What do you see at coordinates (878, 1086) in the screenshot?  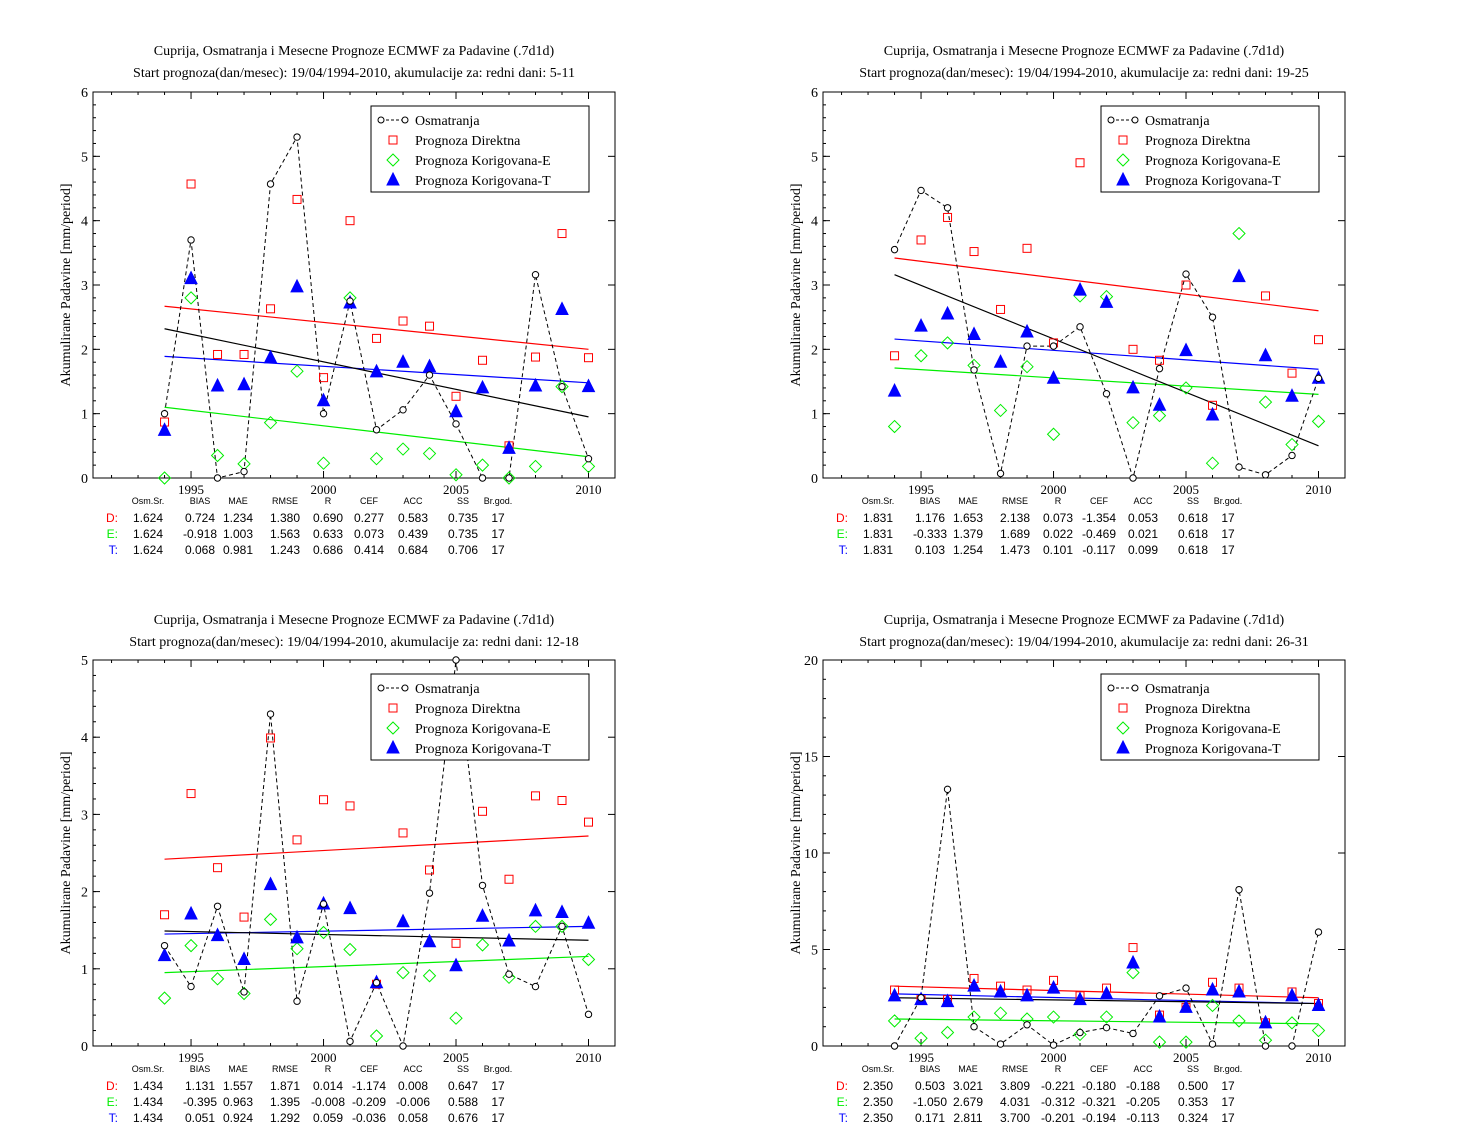 I see `stats-cell: 2.350` at bounding box center [878, 1086].